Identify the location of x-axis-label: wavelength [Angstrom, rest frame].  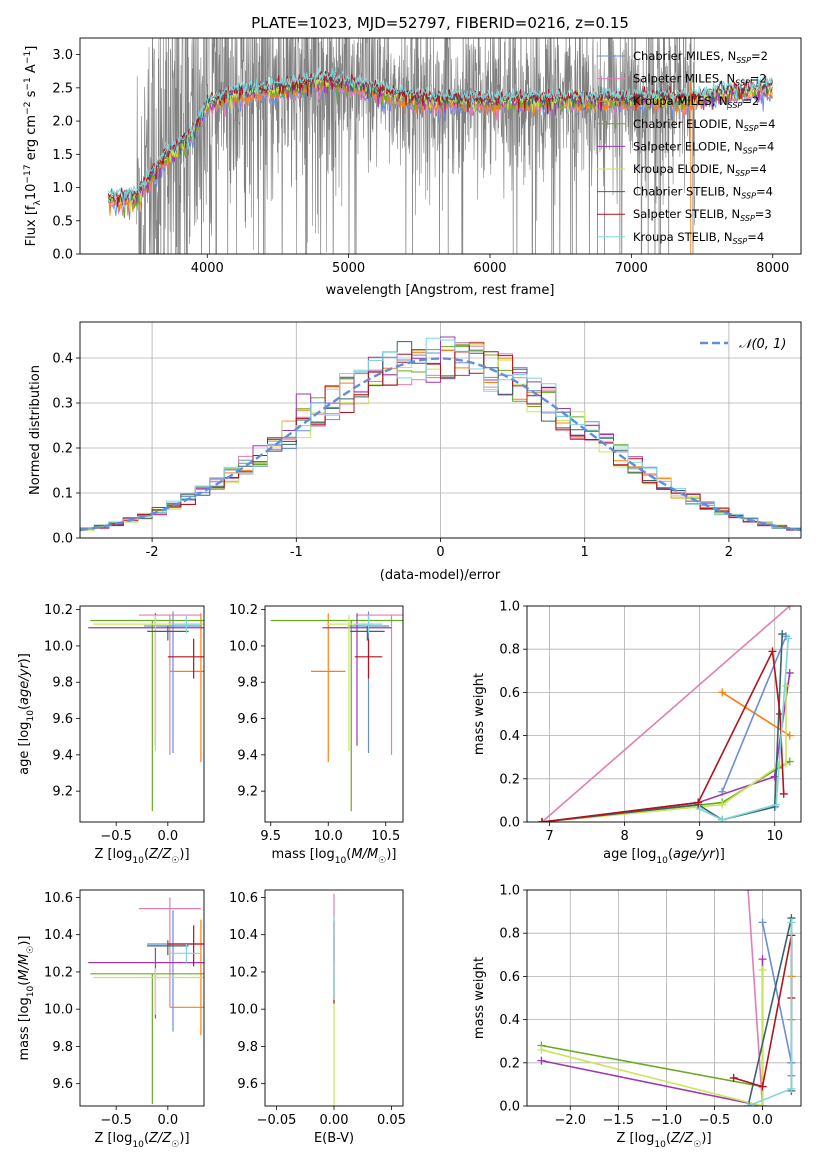
(440, 290).